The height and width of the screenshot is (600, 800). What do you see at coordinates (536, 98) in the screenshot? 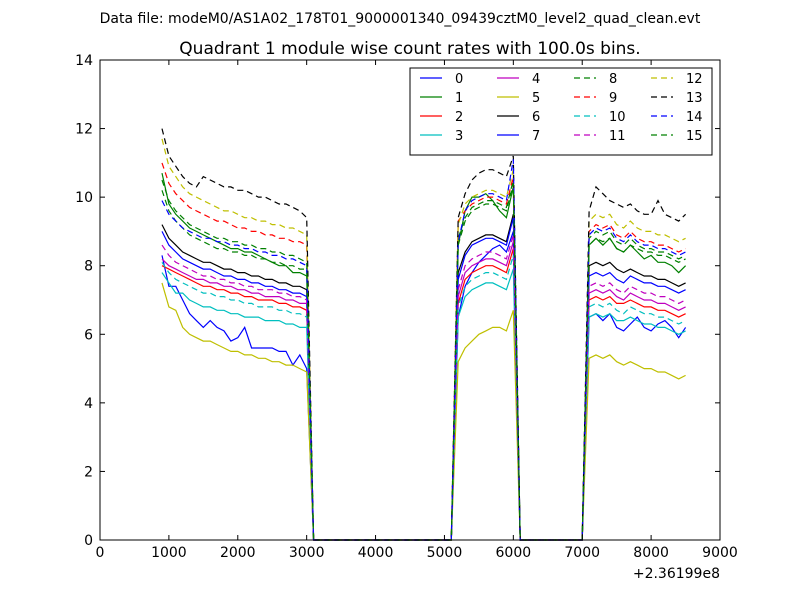
I see `legend-label-5: 5` at bounding box center [536, 98].